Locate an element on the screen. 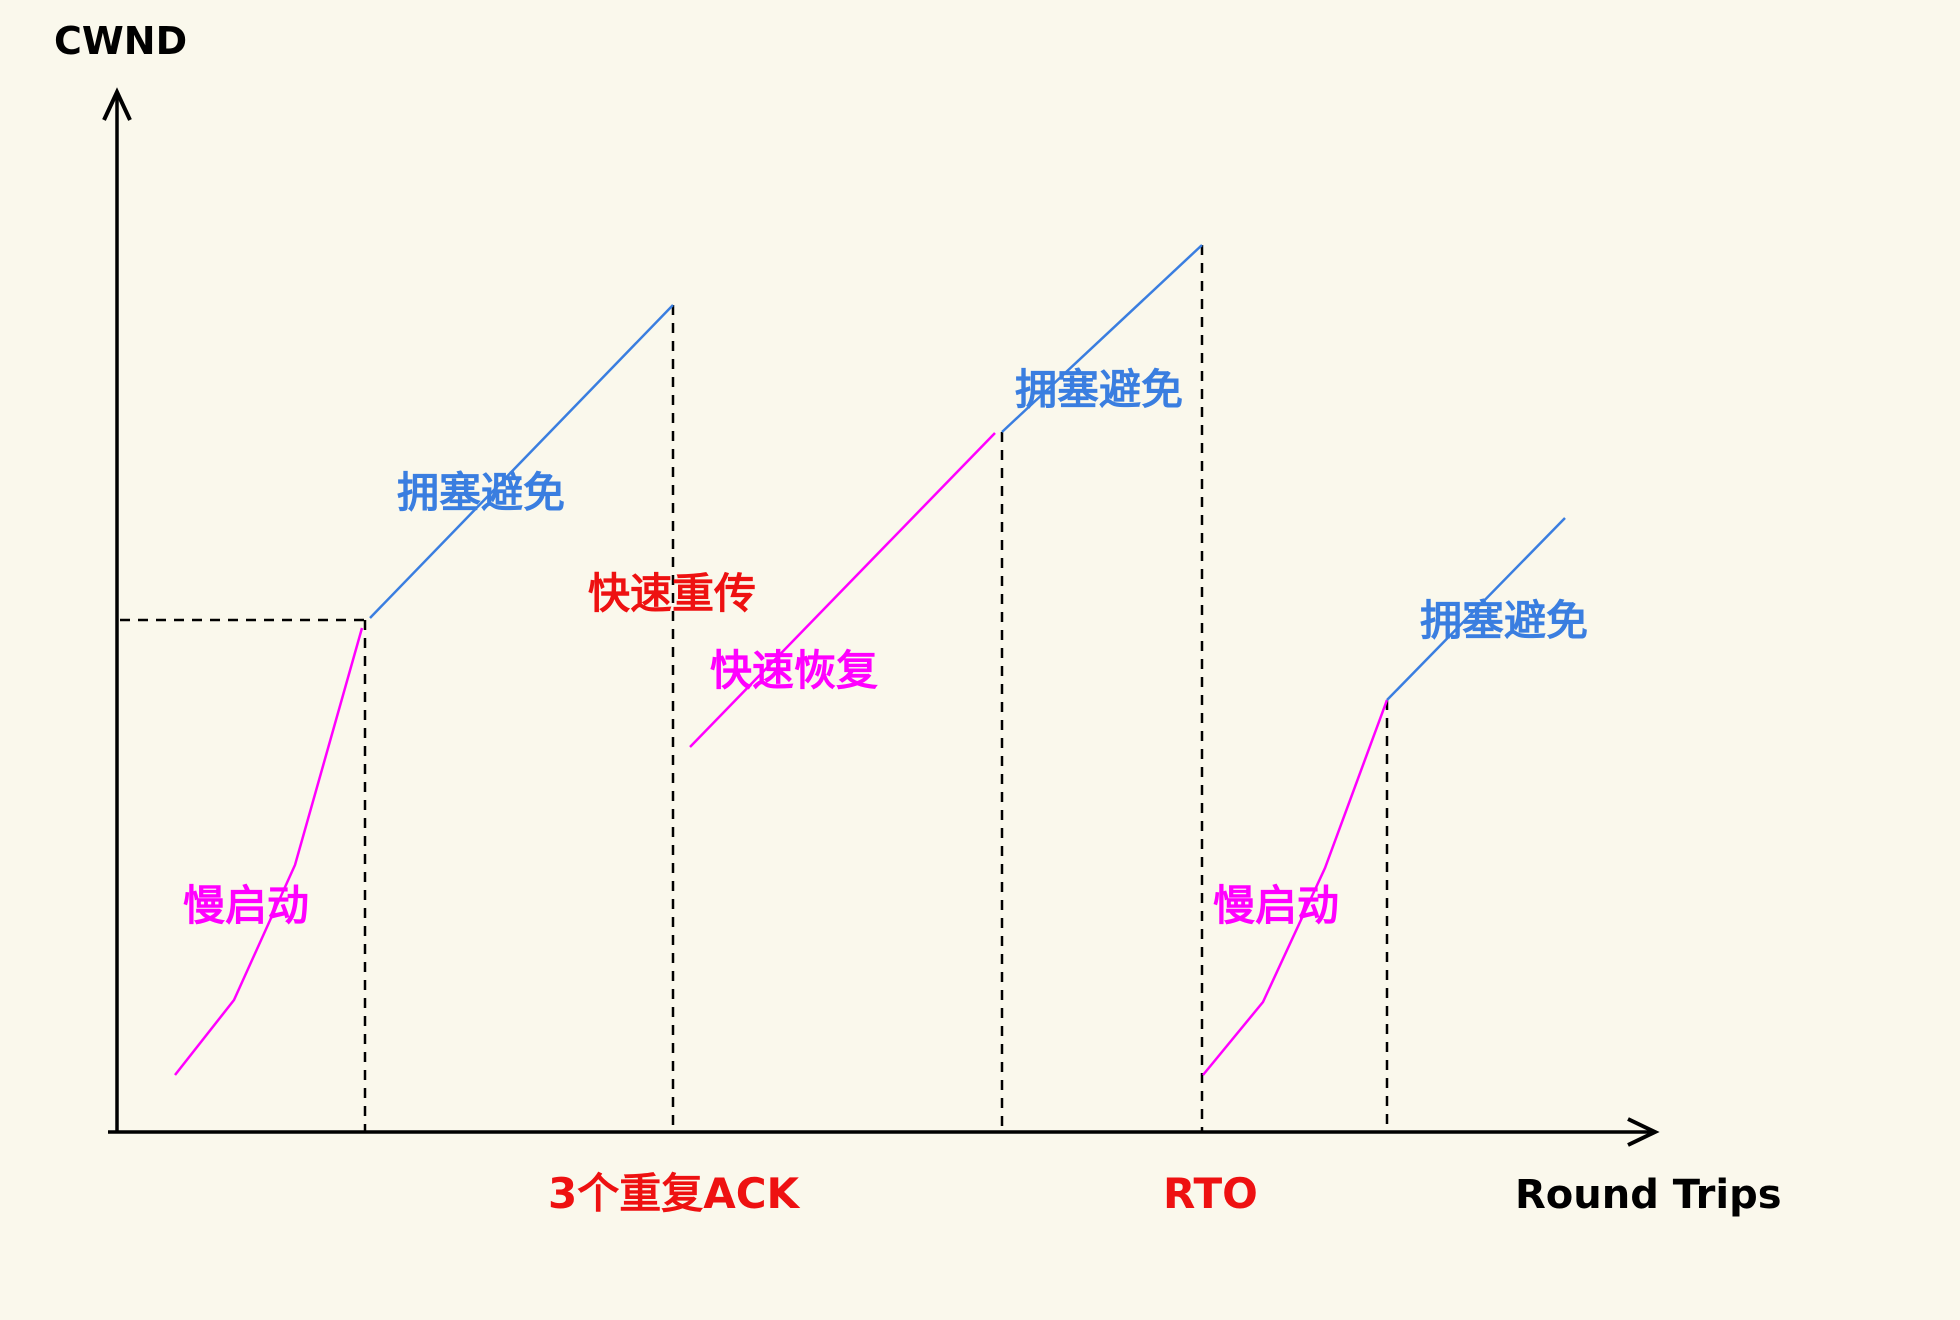  x-axis-label: Round Trips is located at coordinates (1648, 1195).